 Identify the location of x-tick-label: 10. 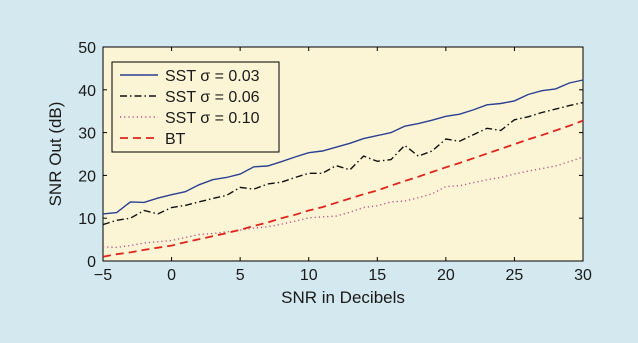
(309, 275).